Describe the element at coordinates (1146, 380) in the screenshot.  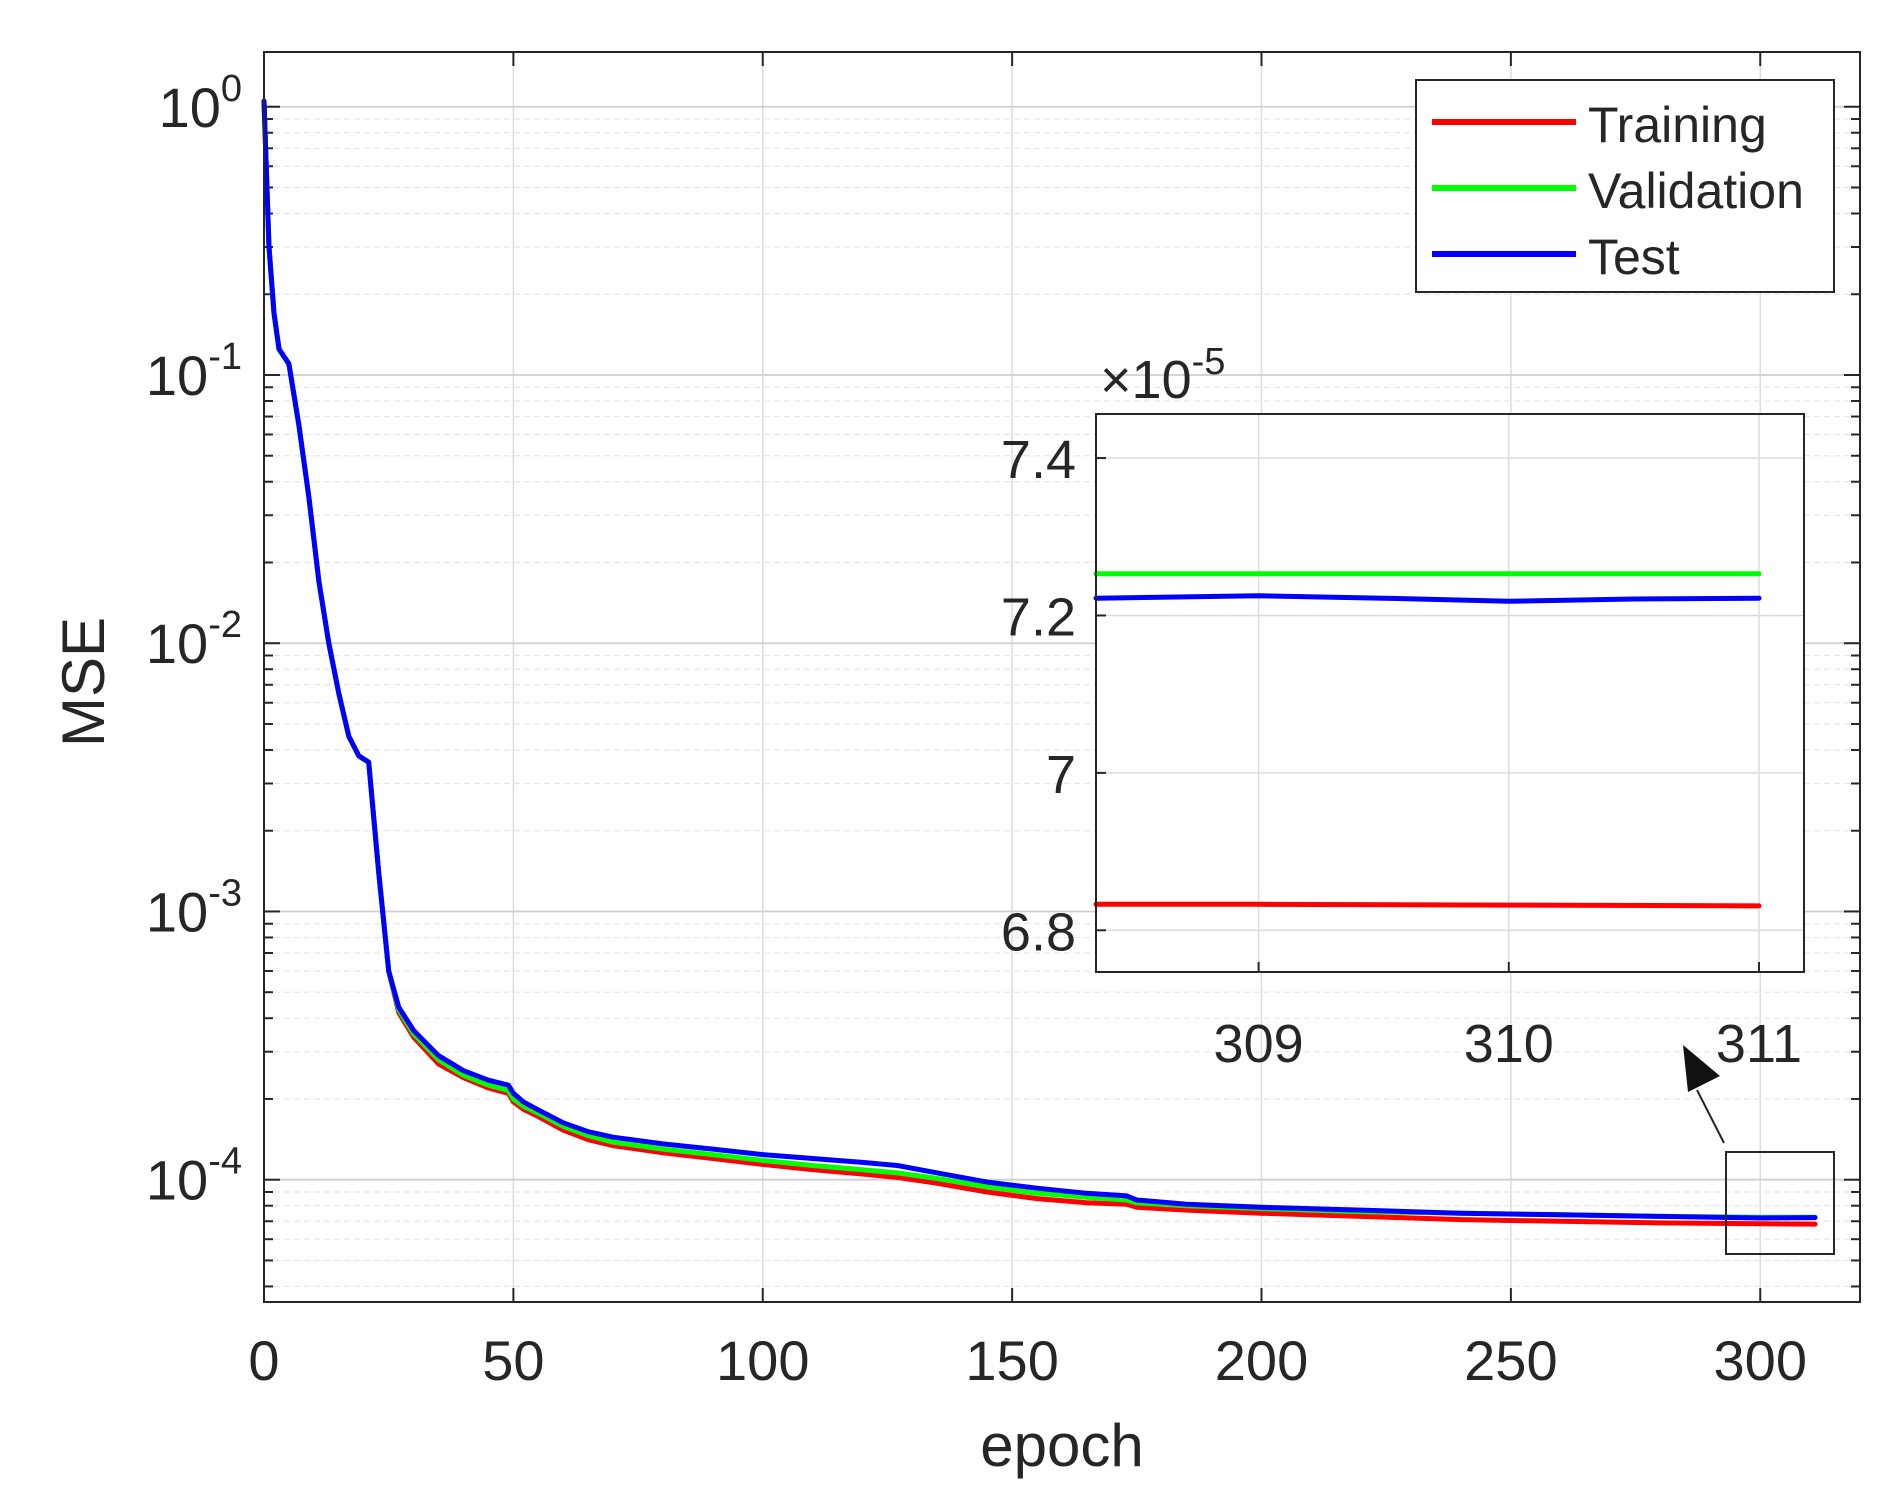
I see `inset-multiplier-base: ×10` at that location.